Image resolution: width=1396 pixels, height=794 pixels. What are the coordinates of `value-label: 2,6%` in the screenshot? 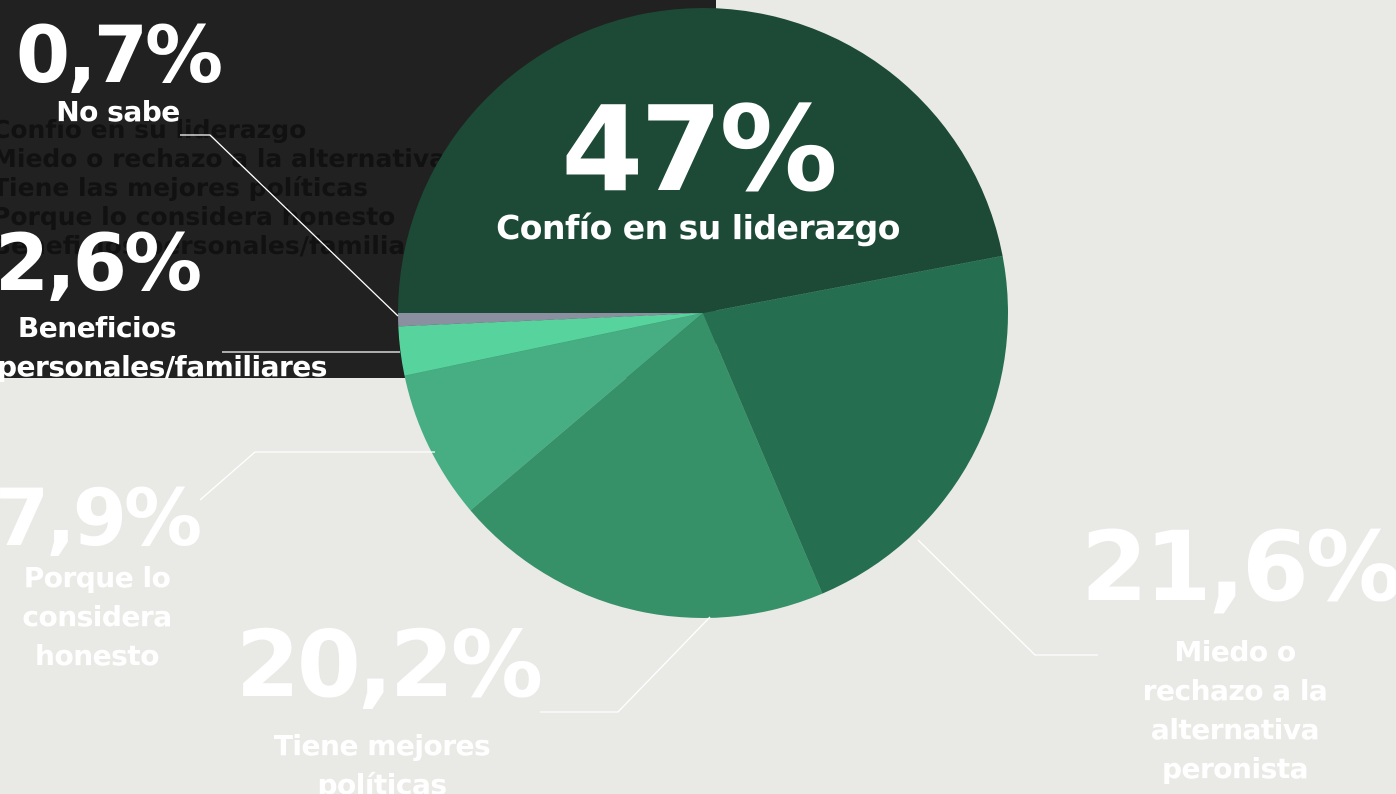 It's located at (100, 264).